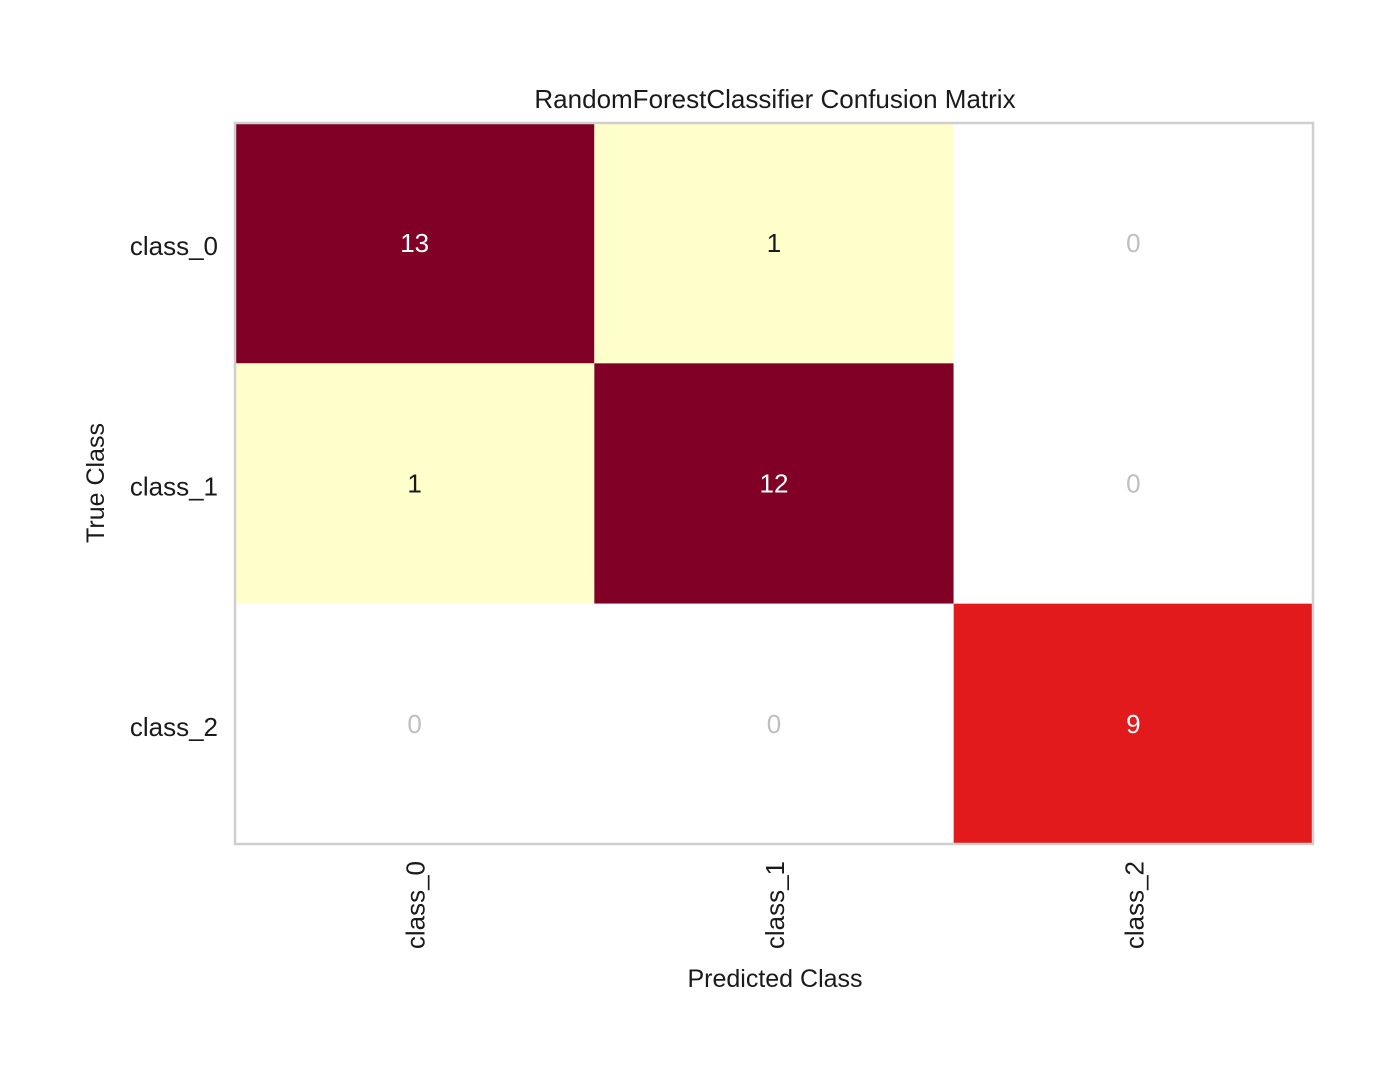 This screenshot has height=1080, width=1400. I want to click on cell-value-label: 9, so click(1133, 724).